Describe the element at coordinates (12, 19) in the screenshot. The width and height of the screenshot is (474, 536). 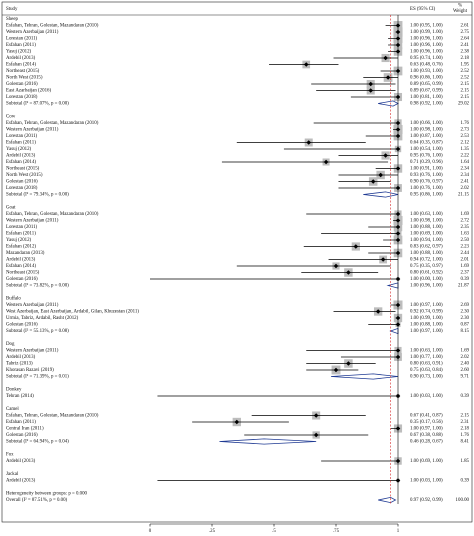
I see `group-label: Sheep` at that location.